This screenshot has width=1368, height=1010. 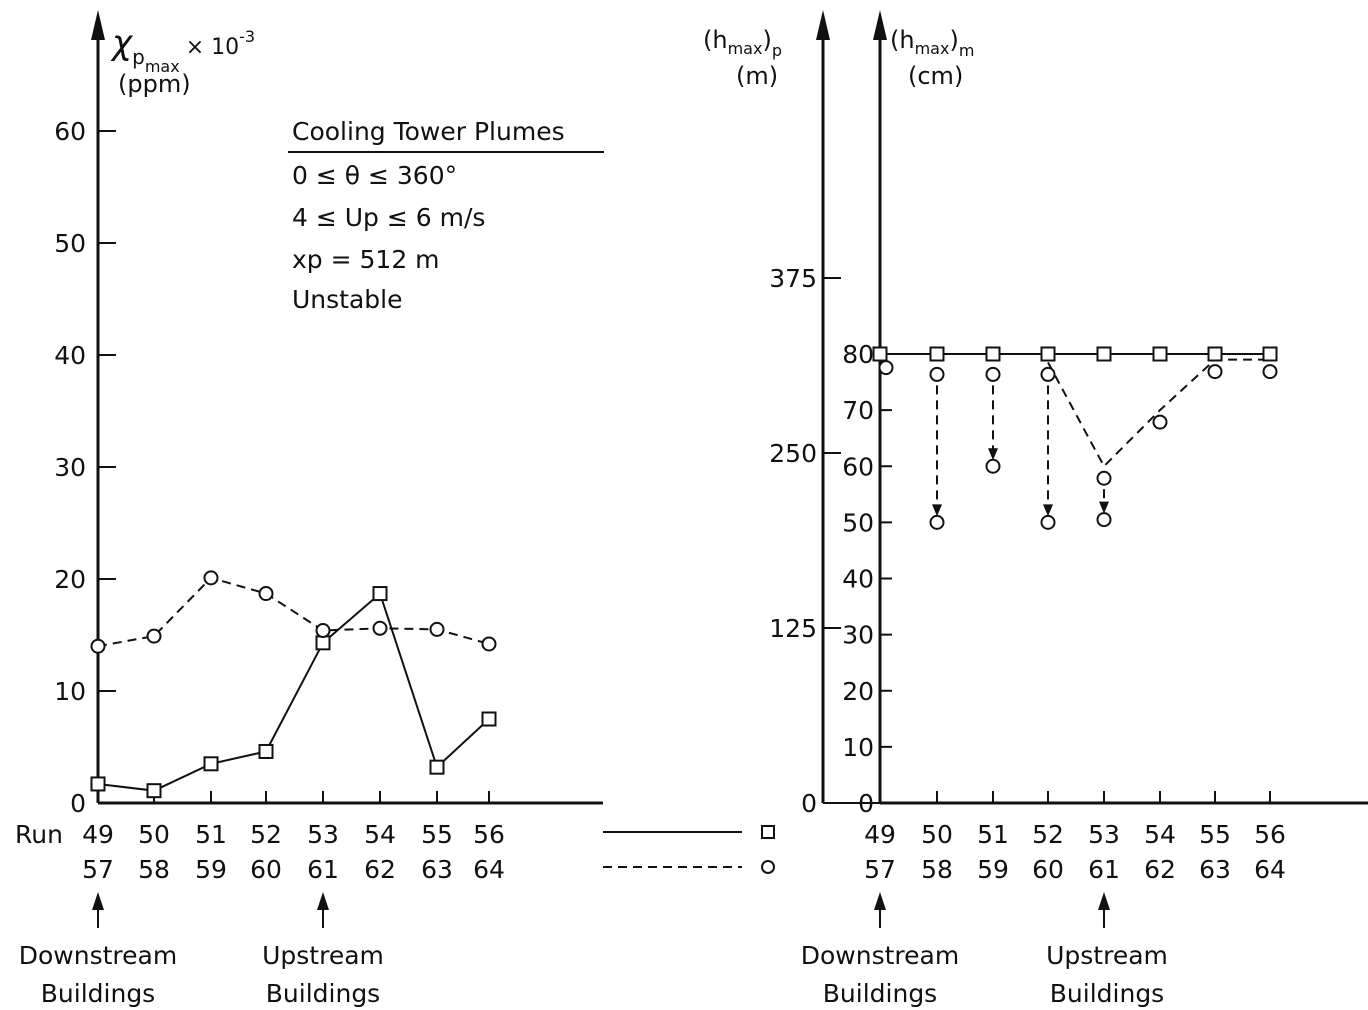 What do you see at coordinates (858, 410) in the screenshot?
I see `right-inner-ytick-label: 70` at bounding box center [858, 410].